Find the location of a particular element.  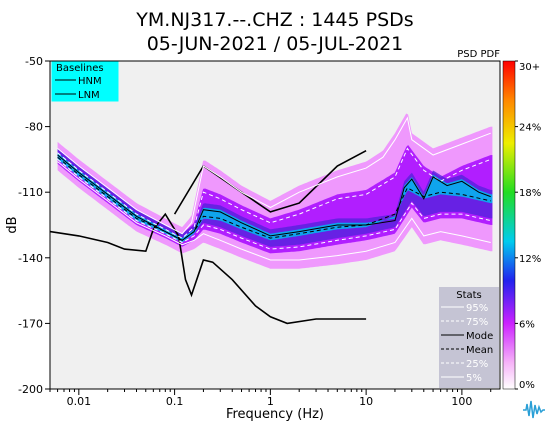

y-tick-label: -50 is located at coordinates (34, 61).